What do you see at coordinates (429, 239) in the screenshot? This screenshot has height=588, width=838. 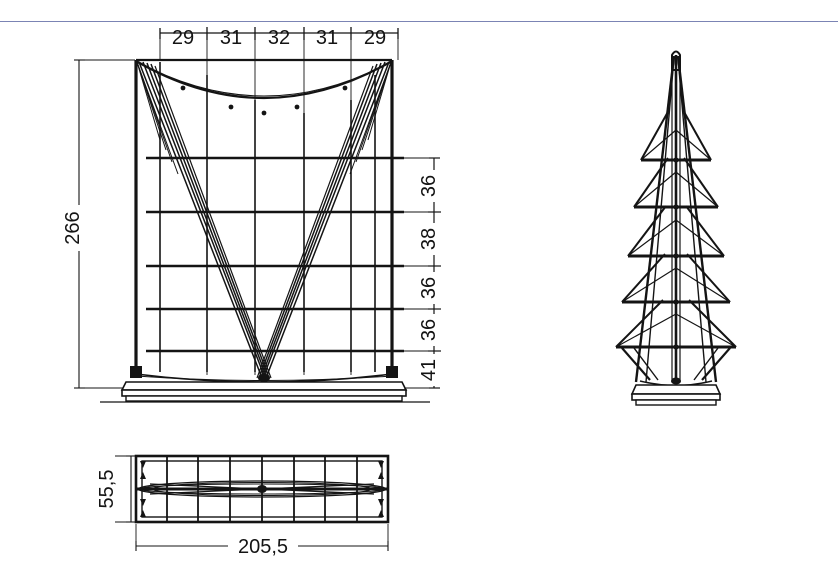 I see `dim-label-right-2: 38` at bounding box center [429, 239].